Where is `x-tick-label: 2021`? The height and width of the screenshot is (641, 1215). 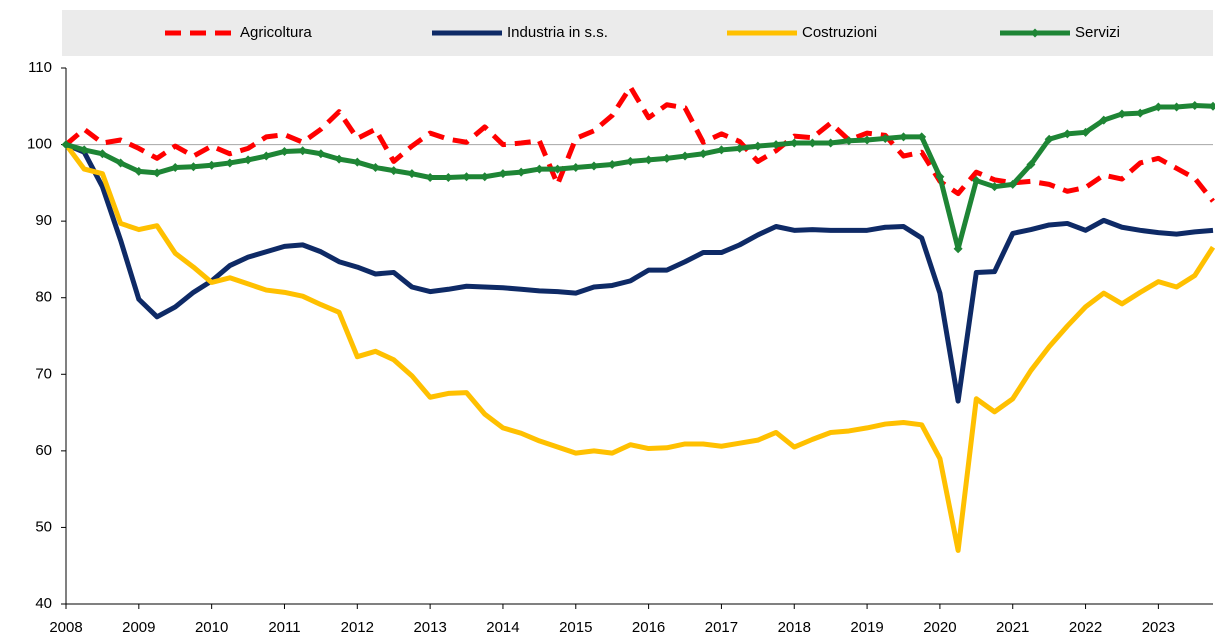 x-tick-label: 2021 is located at coordinates (1012, 627).